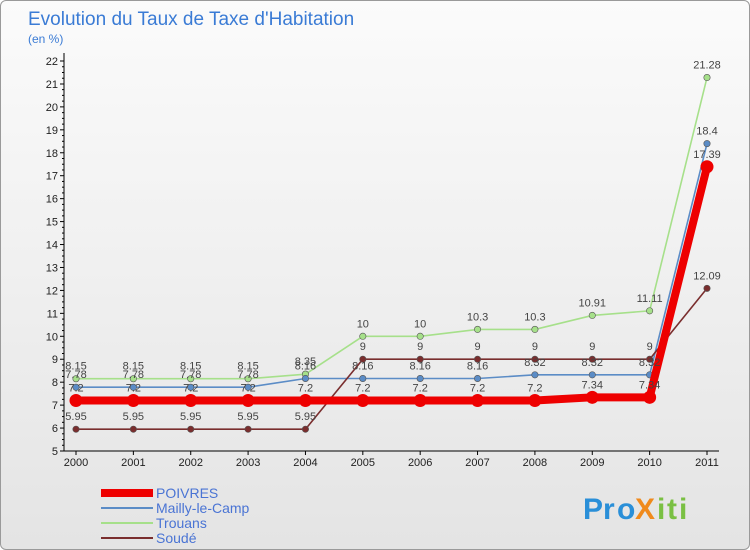  What do you see at coordinates (593, 303) in the screenshot?
I see `data-label: 10.91` at bounding box center [593, 303].